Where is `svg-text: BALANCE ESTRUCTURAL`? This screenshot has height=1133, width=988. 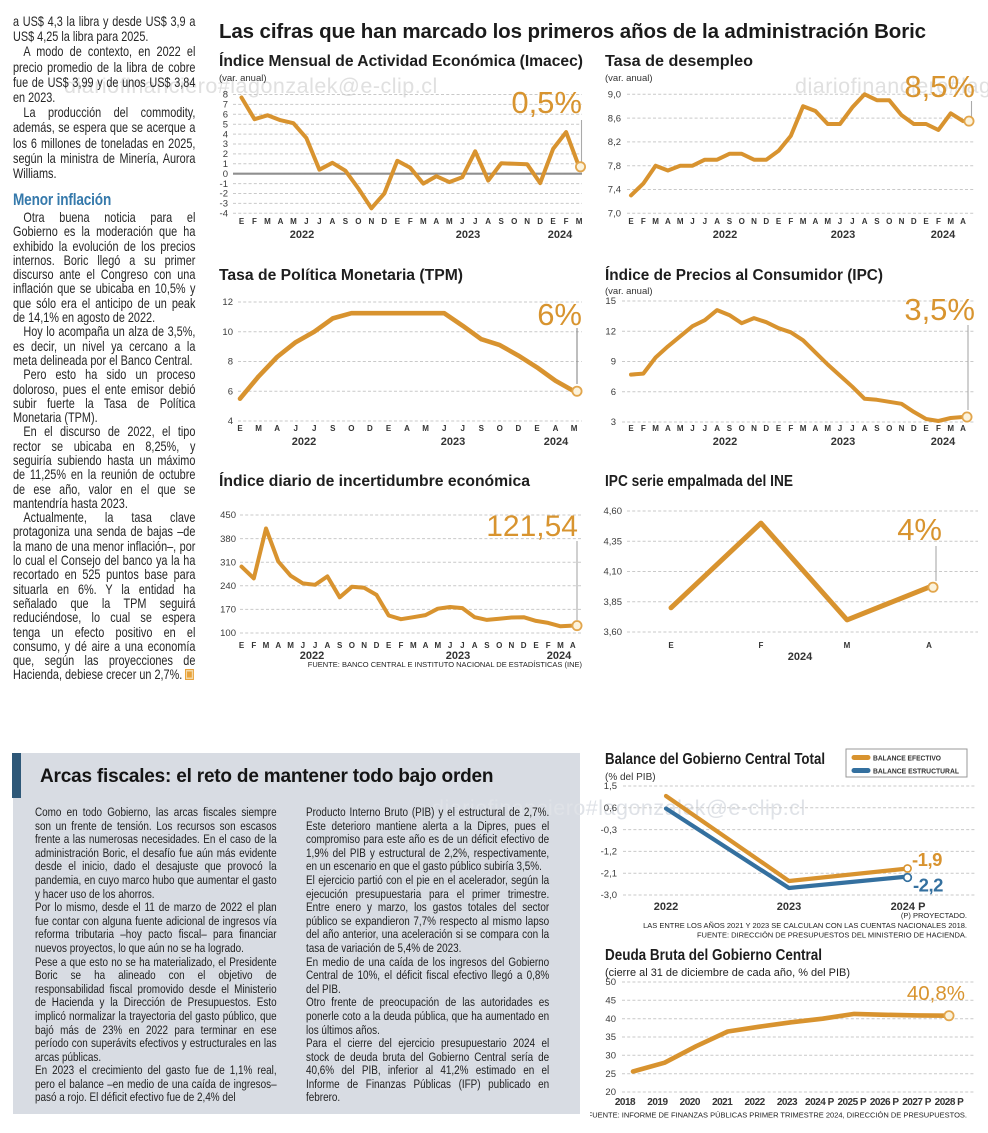 svg-text: BALANCE ESTRUCTURAL is located at coordinates (916, 771).